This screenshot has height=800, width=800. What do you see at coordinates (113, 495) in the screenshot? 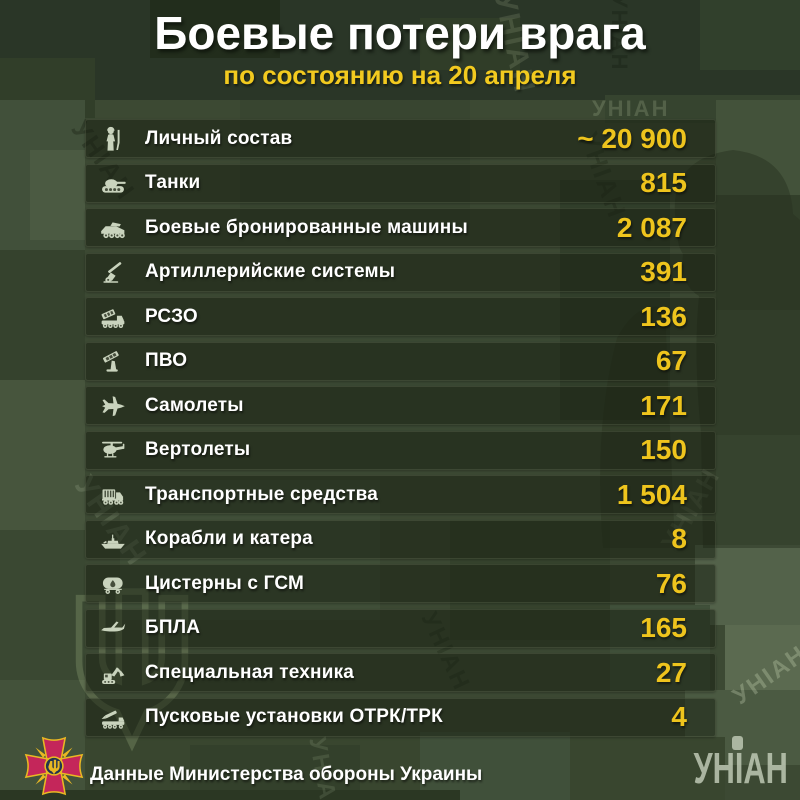
I see `truck-icon` at bounding box center [113, 495].